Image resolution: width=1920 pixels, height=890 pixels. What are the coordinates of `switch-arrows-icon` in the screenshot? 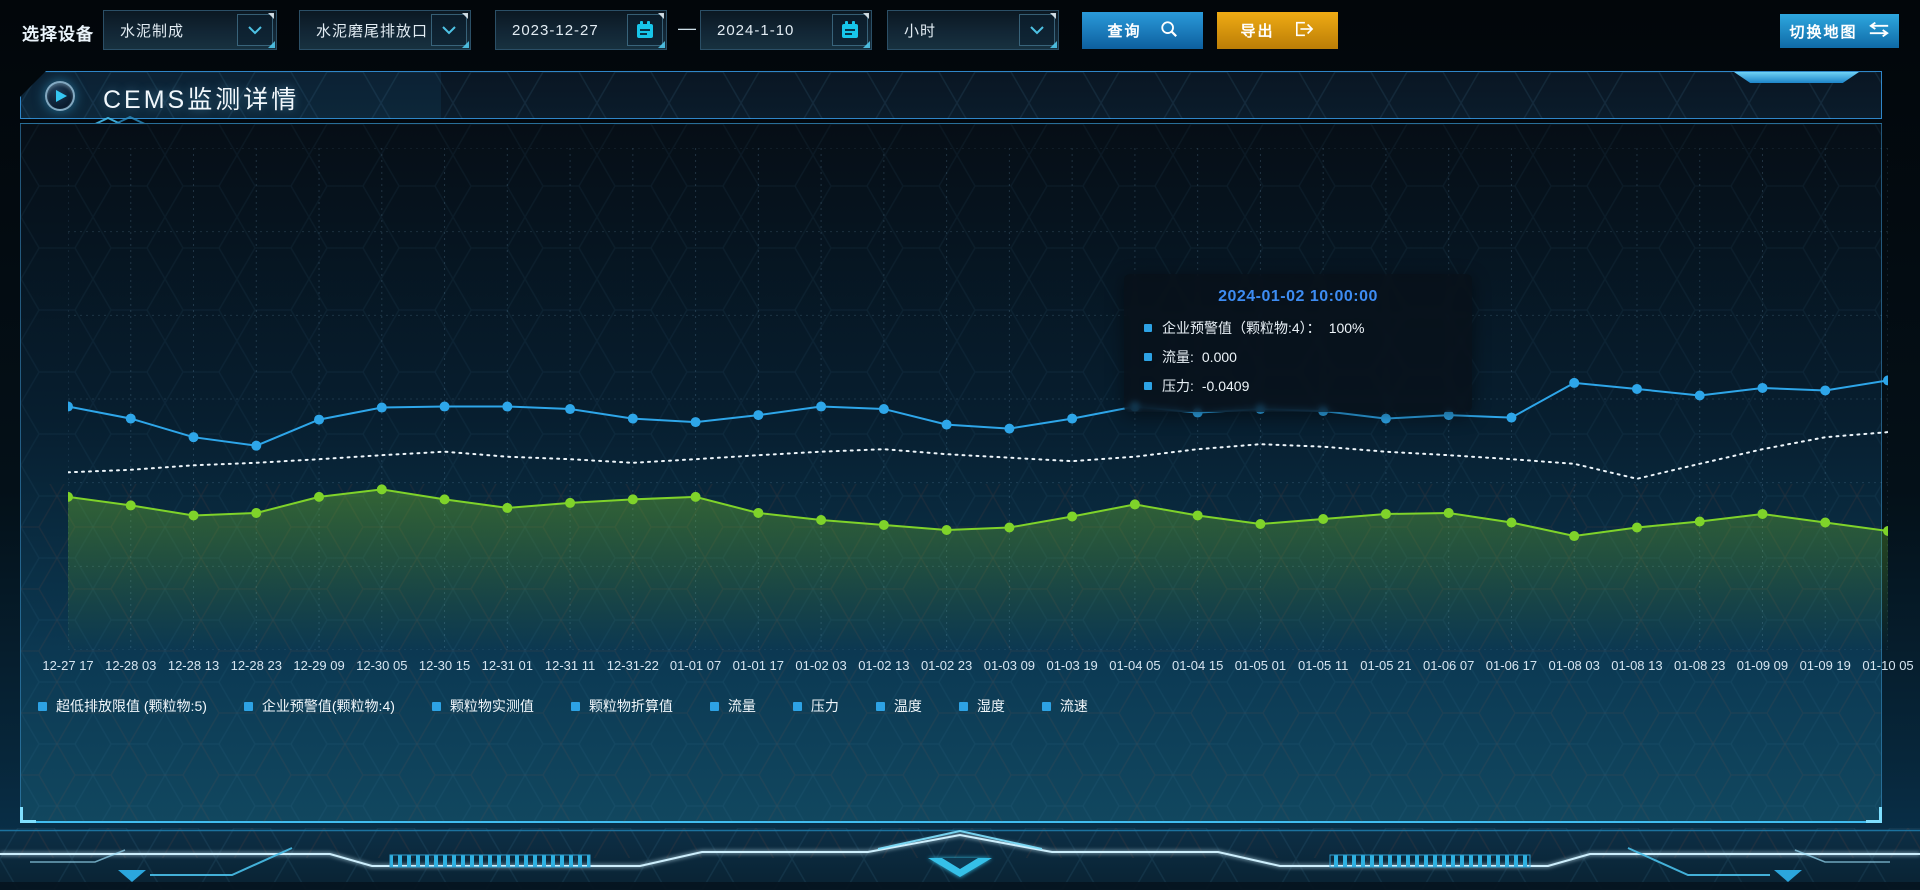 It's located at (1879, 31).